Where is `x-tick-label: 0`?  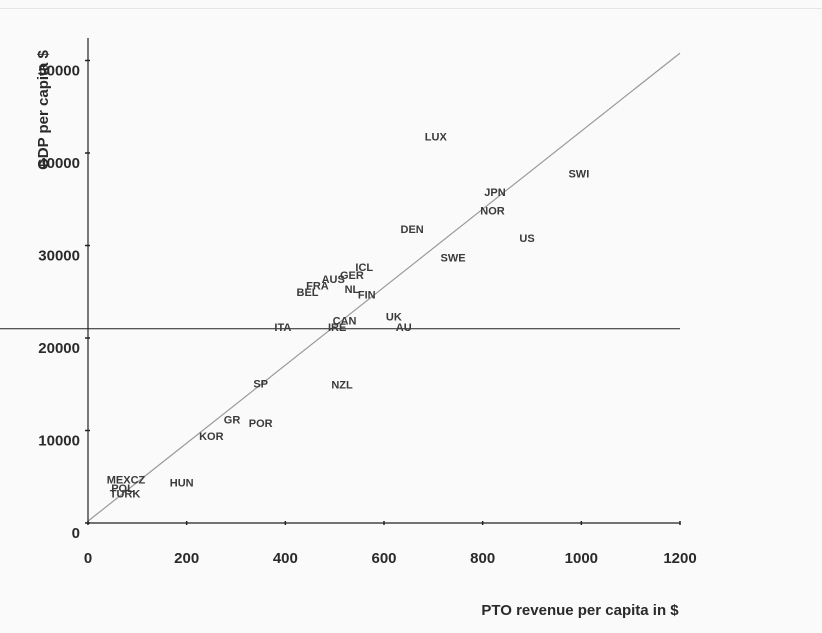
x-tick-label: 0 is located at coordinates (88, 558).